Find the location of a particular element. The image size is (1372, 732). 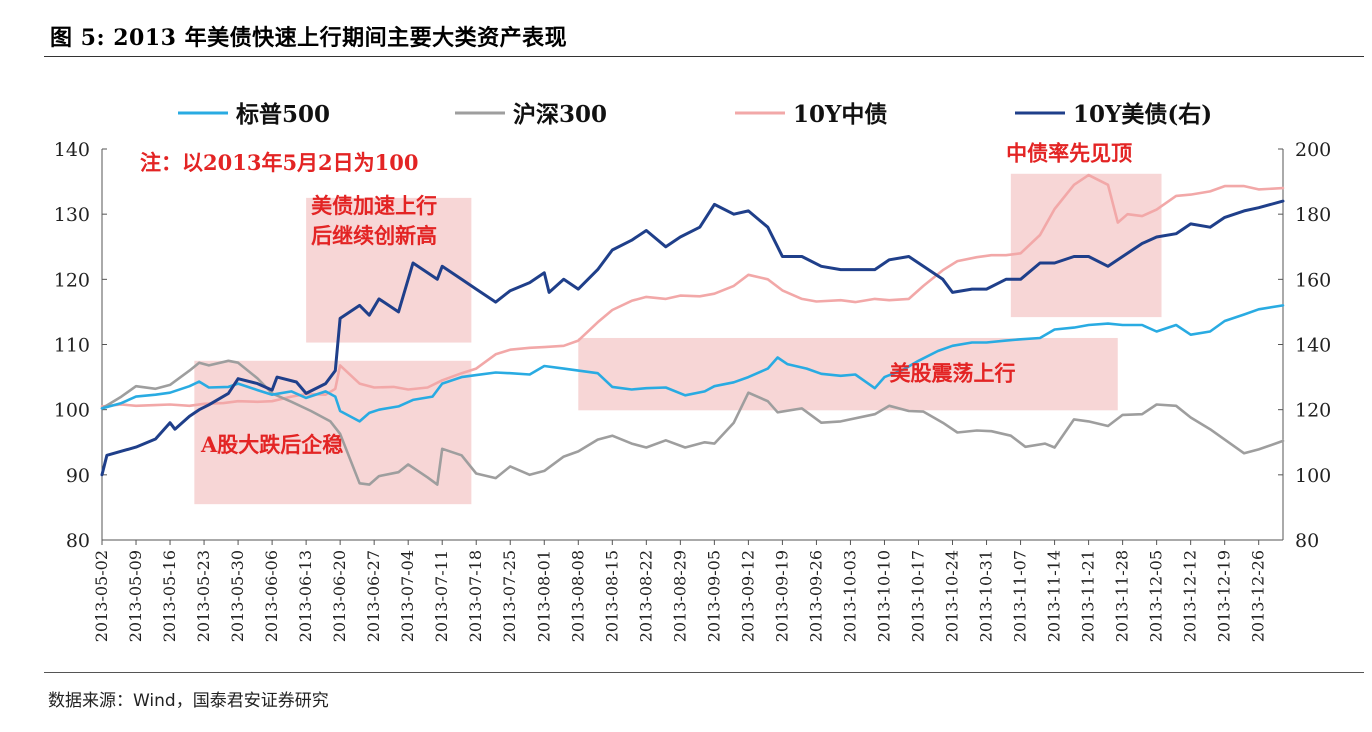

left-tick-label: 110 is located at coordinates (72, 346).